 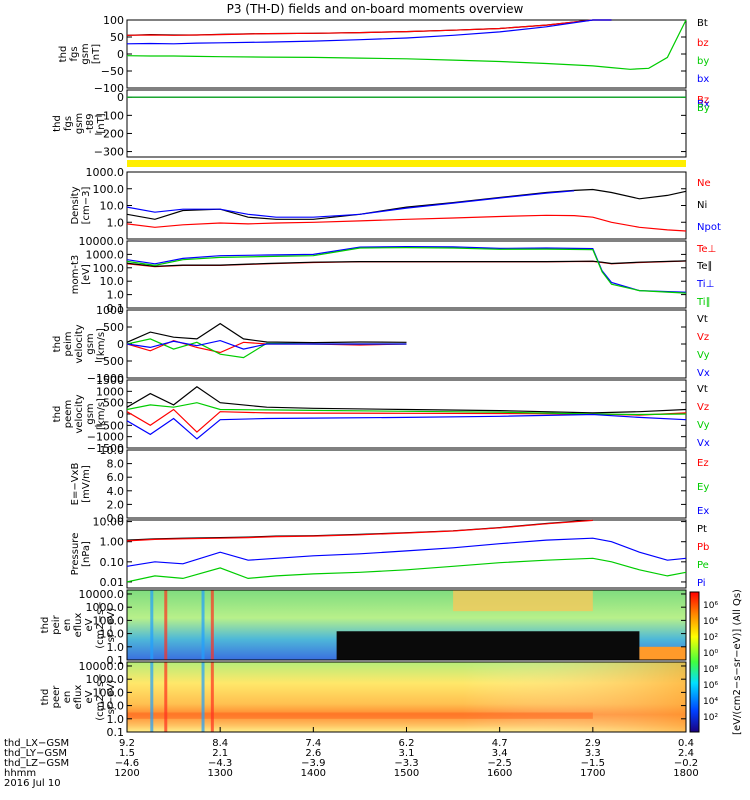 I want to click on y-tick-label: 0.01, so click(x=112, y=582).